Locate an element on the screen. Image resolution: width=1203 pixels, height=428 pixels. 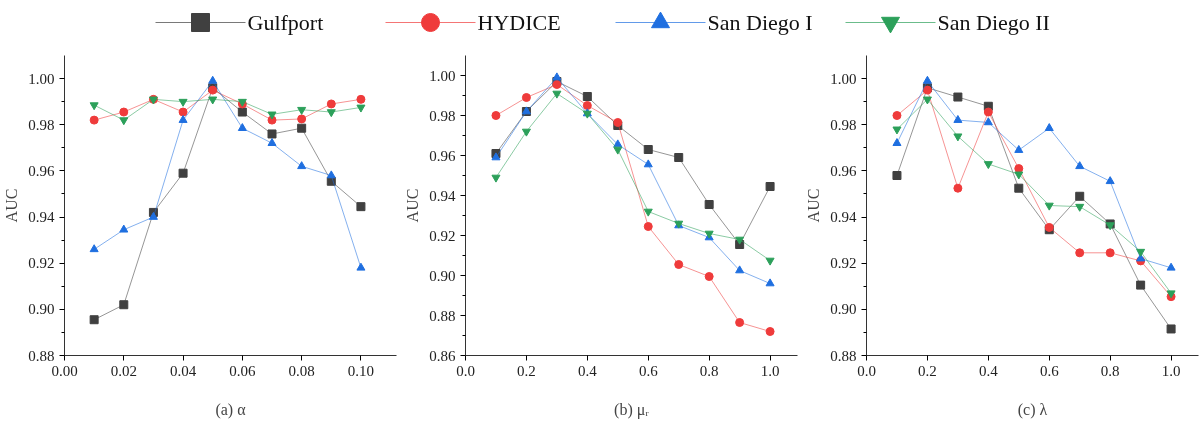
x-tick-label: 0.04 is located at coordinates (183, 370).